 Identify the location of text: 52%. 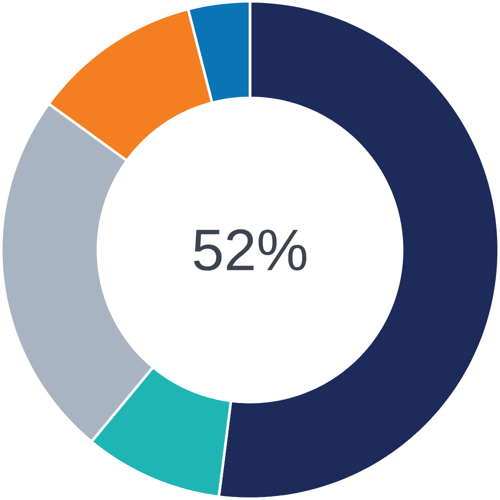
(250, 250).